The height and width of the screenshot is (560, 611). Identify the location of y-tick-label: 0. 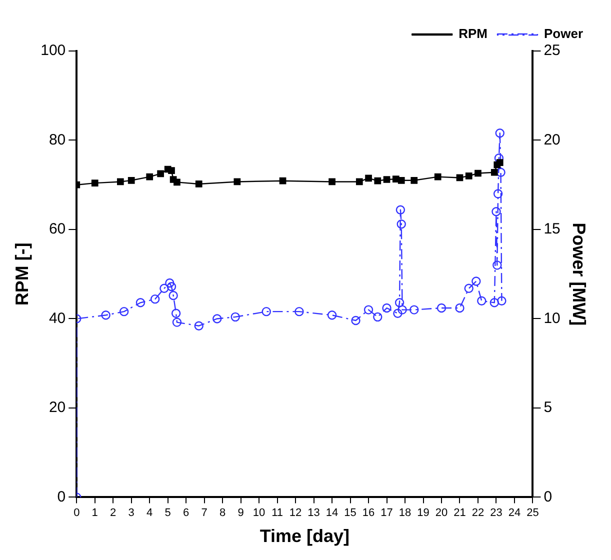
(61, 497).